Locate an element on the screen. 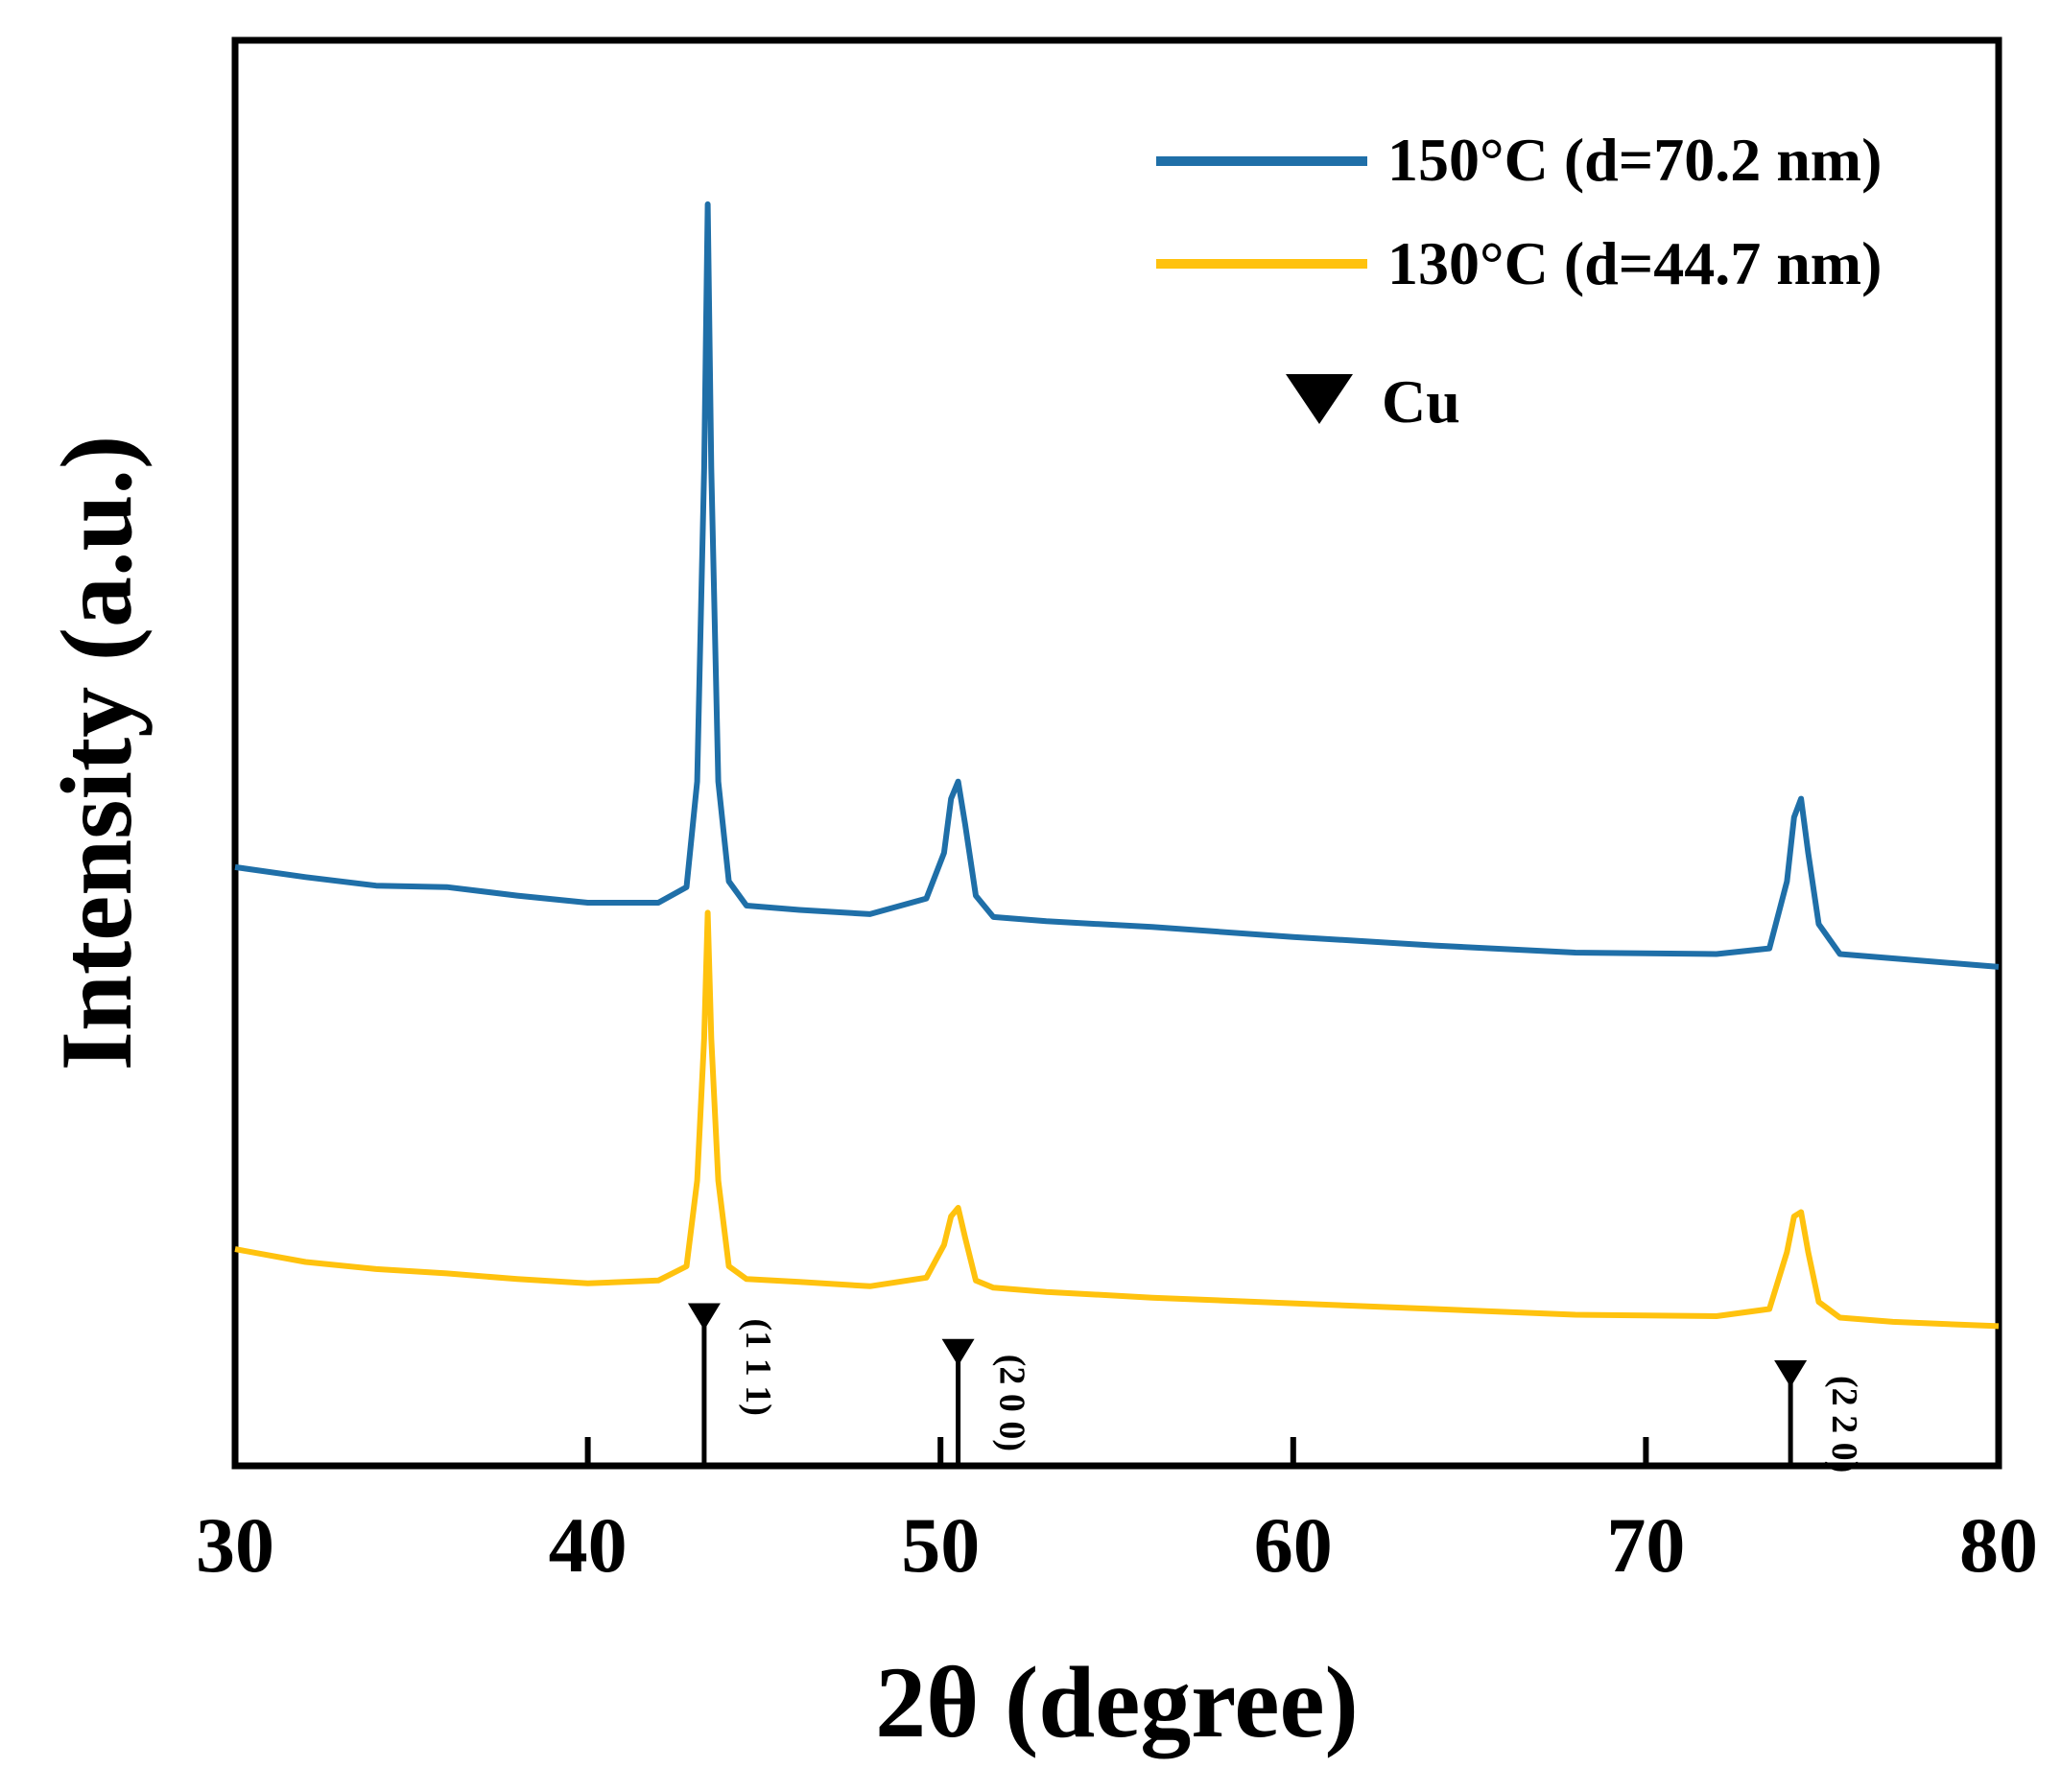 The height and width of the screenshot is (1792, 2061). x-tick-label-50: 50 is located at coordinates (940, 1545).